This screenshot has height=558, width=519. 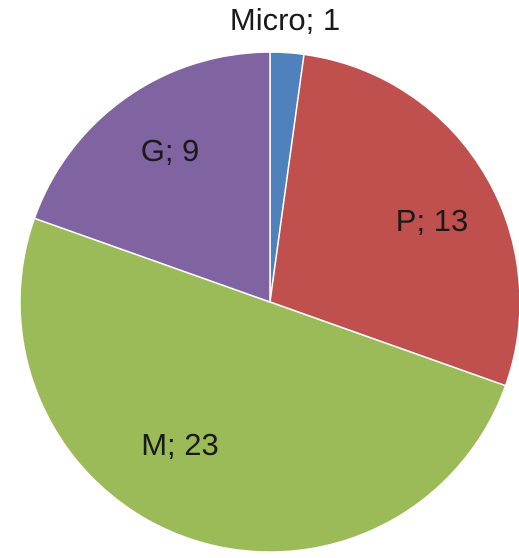 What do you see at coordinates (285, 19) in the screenshot?
I see `slice-label-micro: Micro; 1` at bounding box center [285, 19].